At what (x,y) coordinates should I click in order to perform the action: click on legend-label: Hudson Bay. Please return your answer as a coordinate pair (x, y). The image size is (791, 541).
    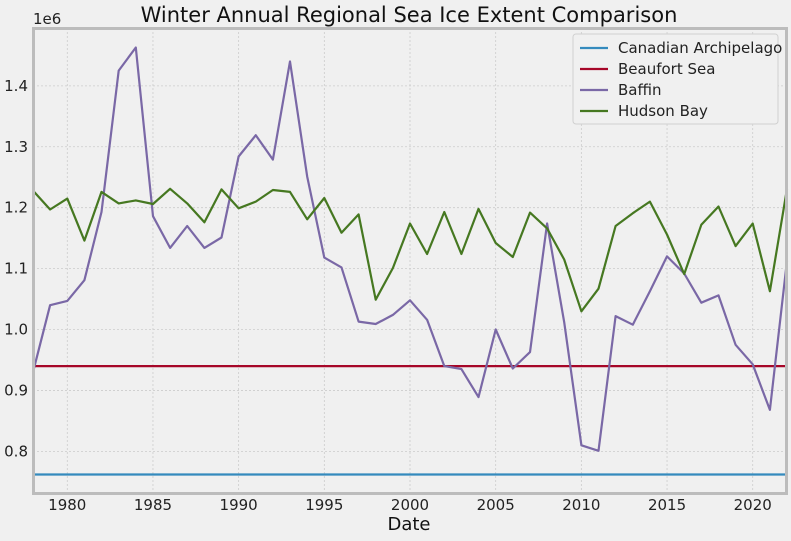
    Looking at the image, I should click on (663, 111).